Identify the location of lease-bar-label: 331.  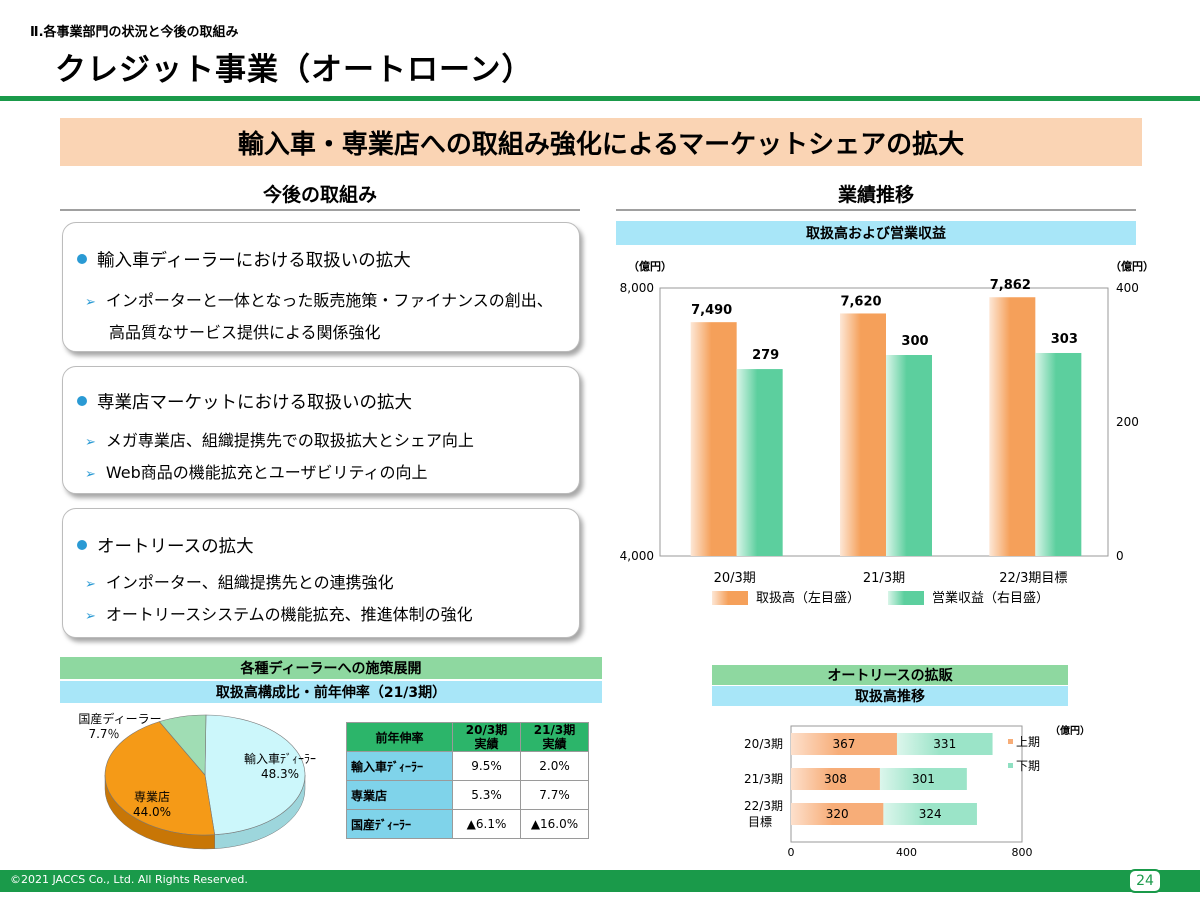
(944, 744).